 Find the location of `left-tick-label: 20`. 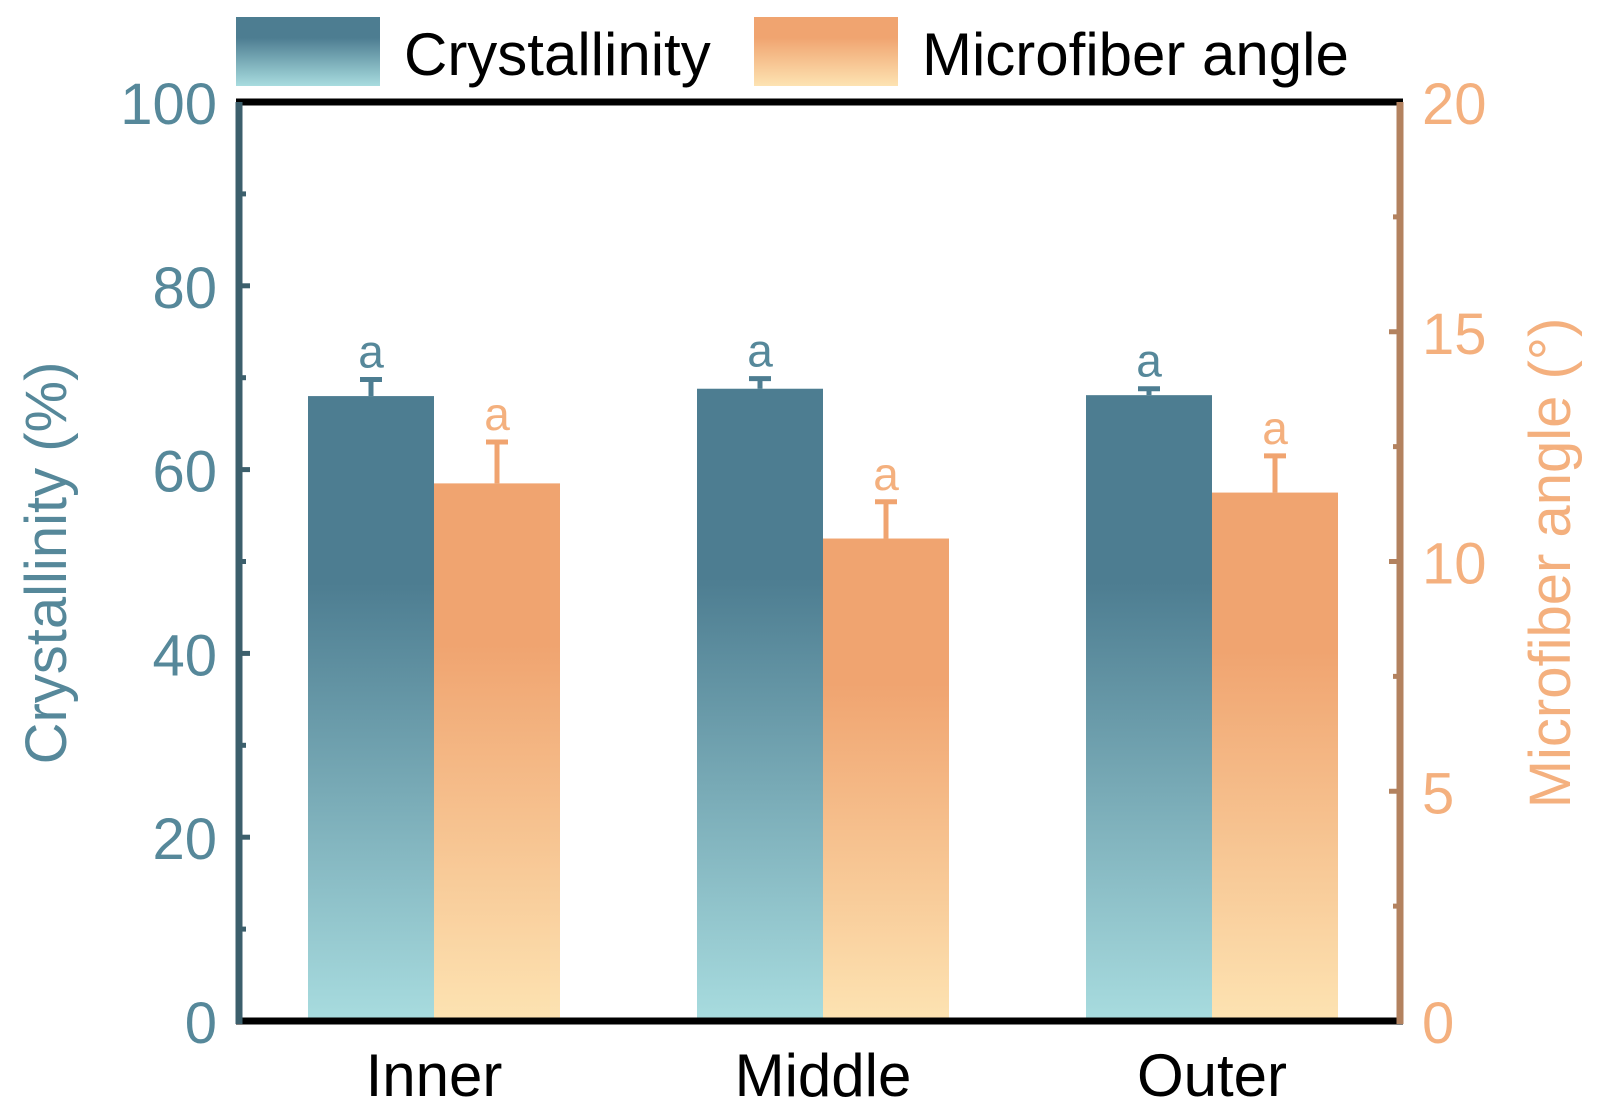

left-tick-label: 20 is located at coordinates (184, 839).